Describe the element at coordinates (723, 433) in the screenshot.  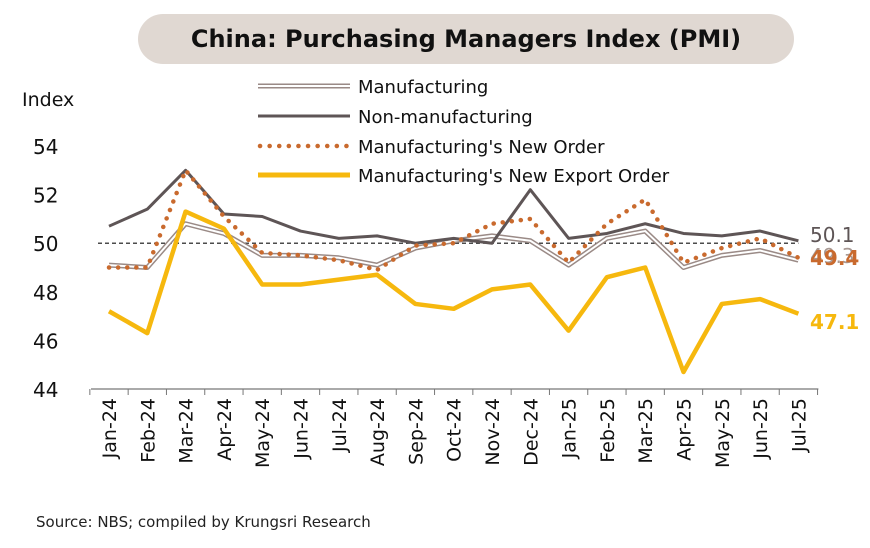
I see `x-tick-label: May-25` at that location.